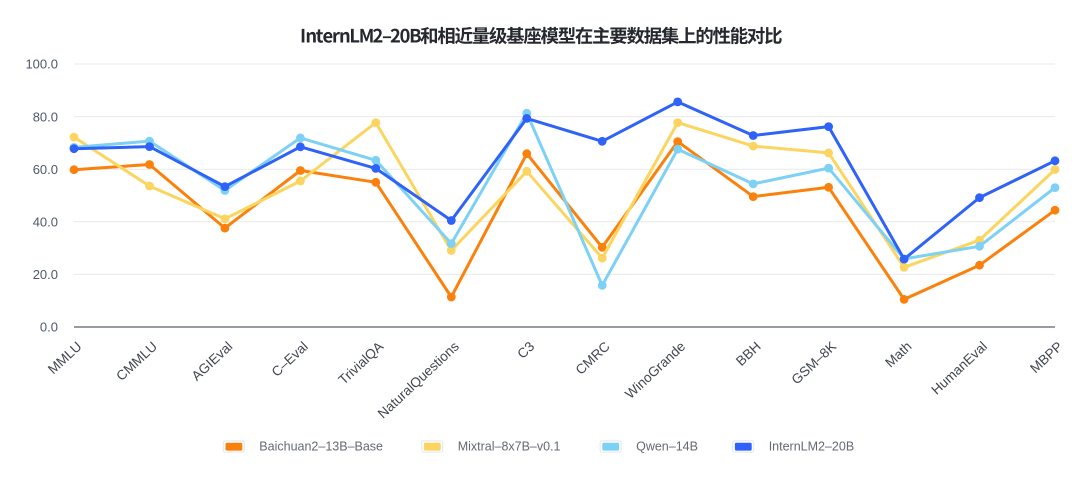 The height and width of the screenshot is (489, 1080). What do you see at coordinates (509, 447) in the screenshot?
I see `svg-text: Mixtral–8x7B–v0.1` at bounding box center [509, 447].